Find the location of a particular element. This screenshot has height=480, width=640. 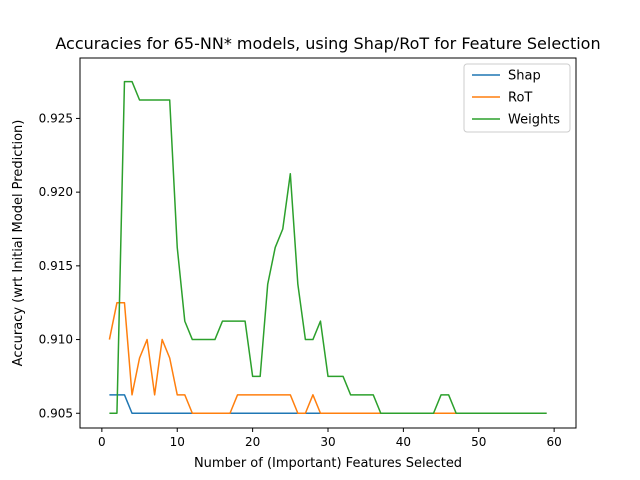

y-axis: 0.905 0.910 0.915 0.920 0.925 is located at coordinates (59, 265).